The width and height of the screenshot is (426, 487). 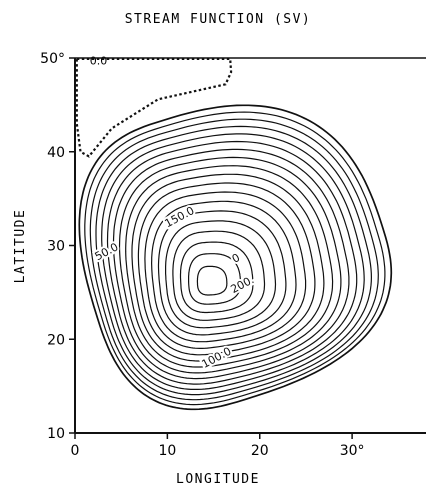 What do you see at coordinates (218, 19) in the screenshot?
I see `chart-title: STREAM FUNCTION (SV)` at bounding box center [218, 19].